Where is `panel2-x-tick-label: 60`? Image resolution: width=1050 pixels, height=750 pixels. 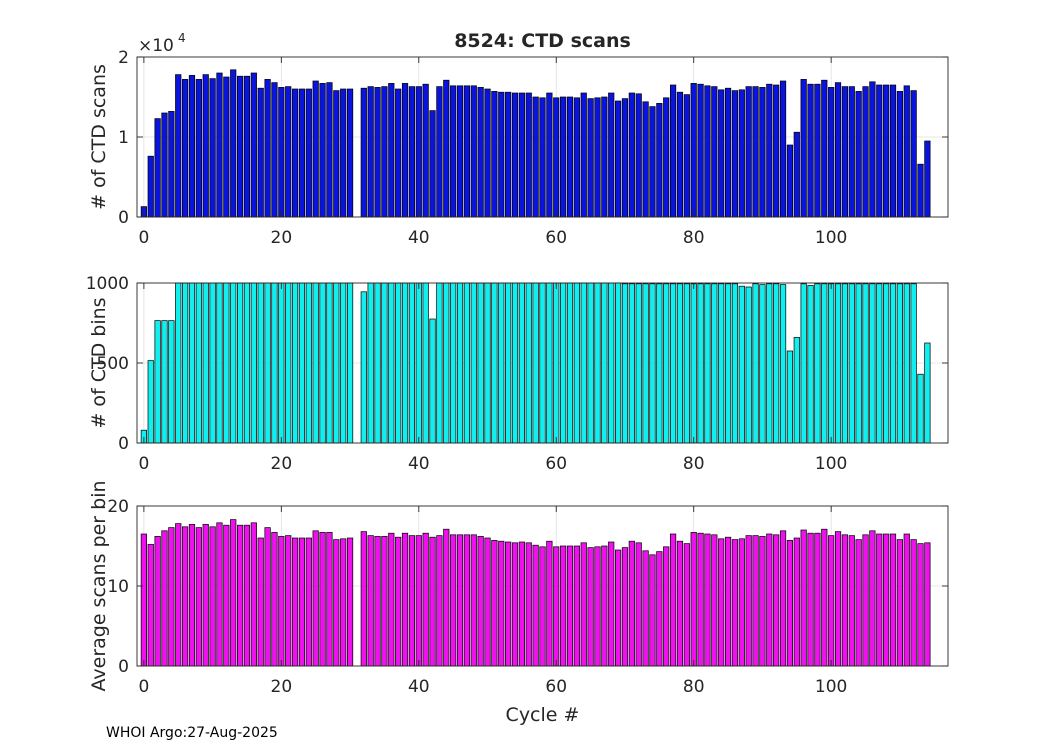
panel2-x-tick-label: 60 is located at coordinates (556, 464).